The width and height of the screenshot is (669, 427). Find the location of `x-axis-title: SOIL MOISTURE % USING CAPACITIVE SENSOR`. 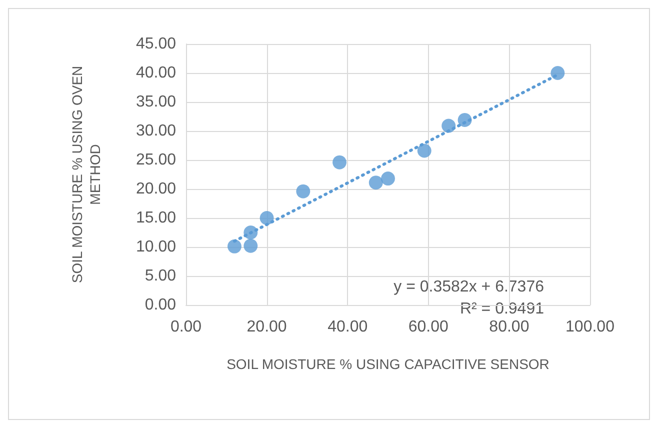

x-axis-title: SOIL MOISTURE % USING CAPACITIVE SENSOR is located at coordinates (388, 364).